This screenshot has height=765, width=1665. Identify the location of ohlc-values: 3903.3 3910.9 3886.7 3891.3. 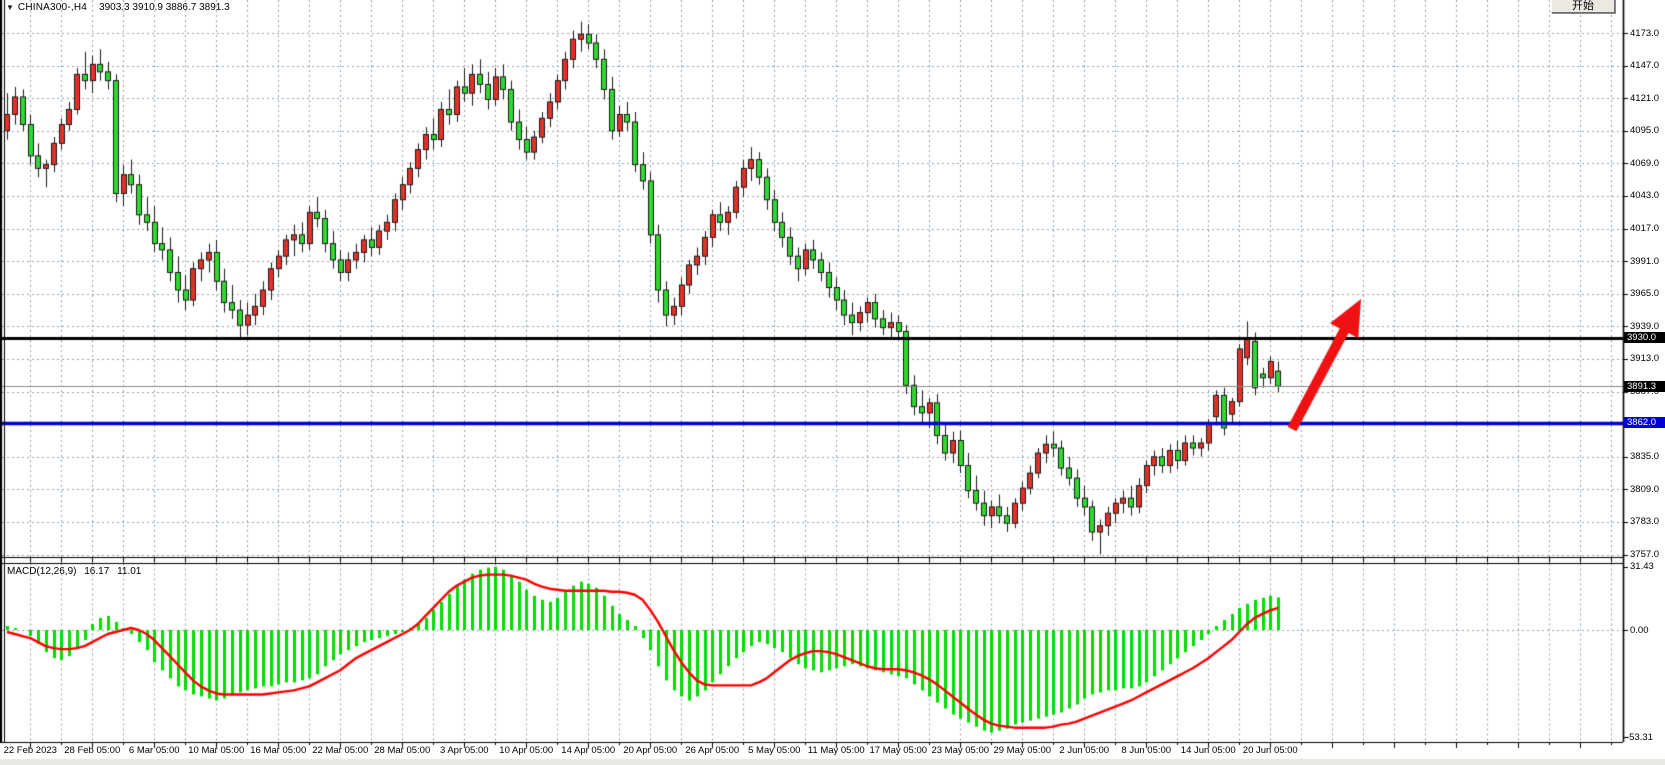
(164, 7).